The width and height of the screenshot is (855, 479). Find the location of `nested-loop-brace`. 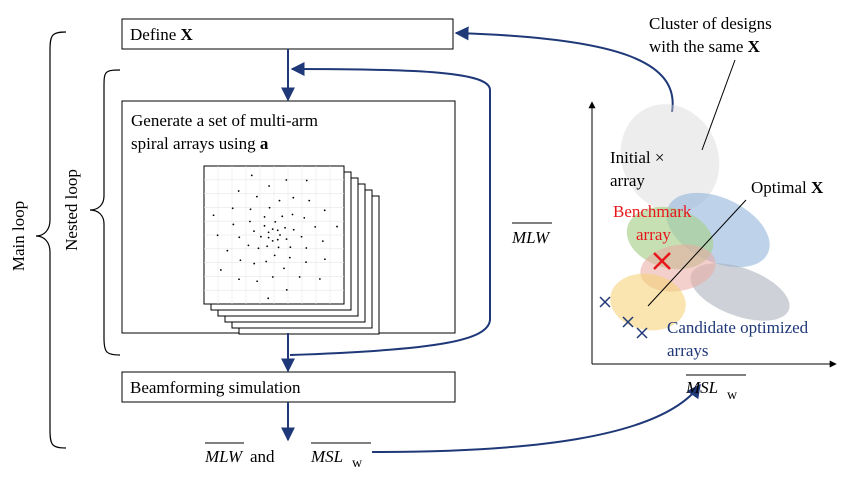

nested-loop-brace is located at coordinates (105, 212).